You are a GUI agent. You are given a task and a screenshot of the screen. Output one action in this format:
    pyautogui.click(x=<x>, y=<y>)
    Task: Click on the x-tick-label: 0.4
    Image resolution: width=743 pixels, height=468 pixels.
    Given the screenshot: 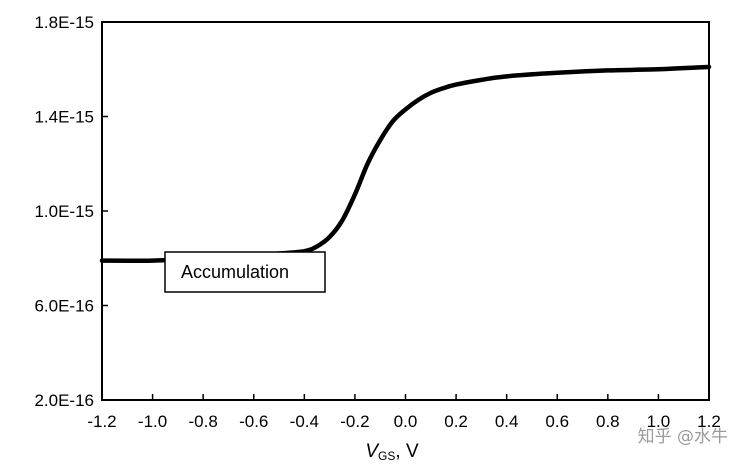 What is the action you would take?
    pyautogui.click(x=507, y=421)
    